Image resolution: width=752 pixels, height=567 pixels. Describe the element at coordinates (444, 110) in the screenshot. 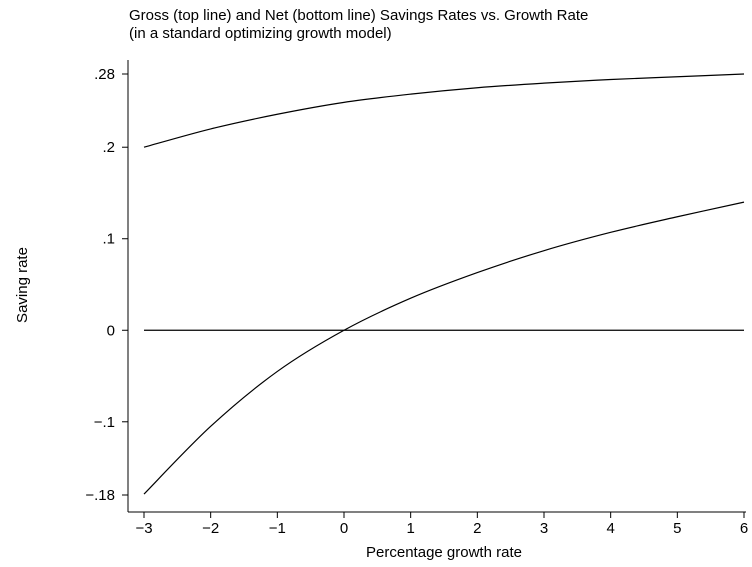

I see `gross-savings-line` at that location.